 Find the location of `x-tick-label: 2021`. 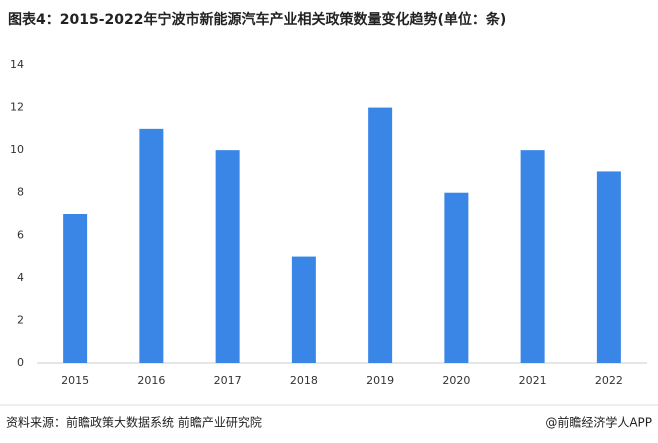

x-tick-label: 2021 is located at coordinates (533, 380).